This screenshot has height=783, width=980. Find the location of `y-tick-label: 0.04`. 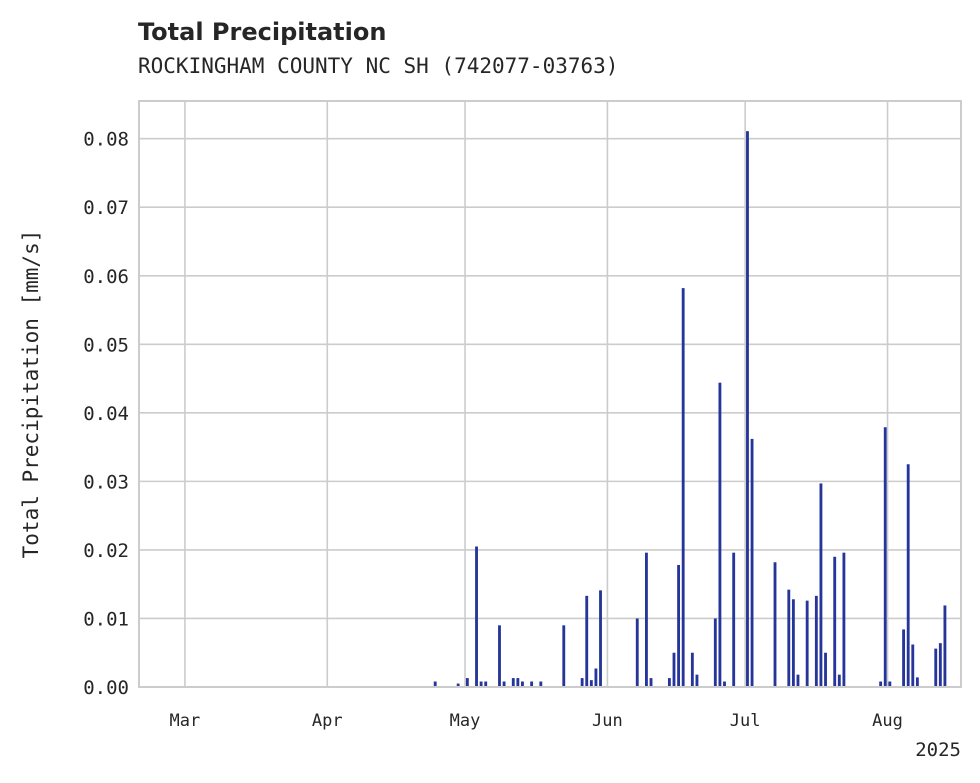

y-tick-label: 0.04 is located at coordinates (106, 414).